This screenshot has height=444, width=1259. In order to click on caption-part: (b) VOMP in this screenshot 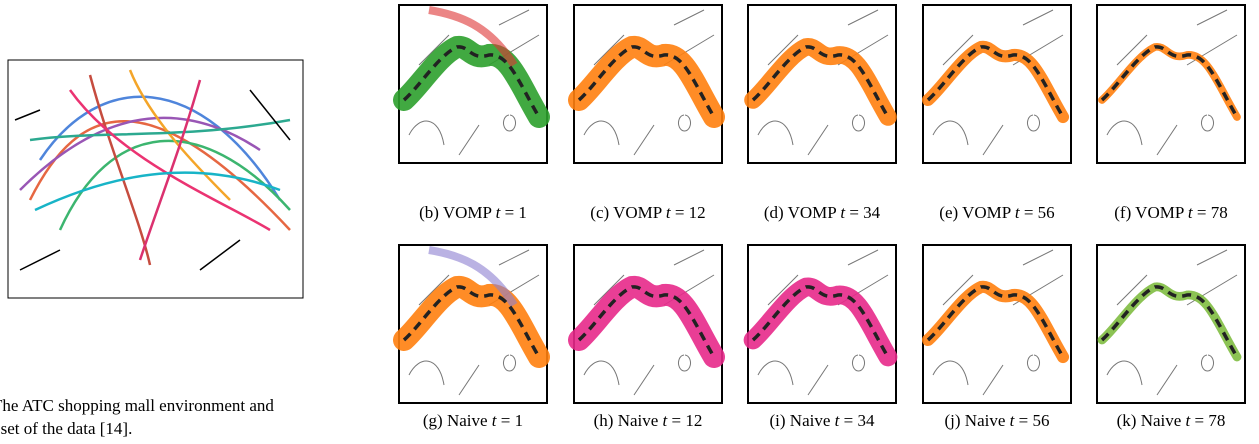, I will do `click(457, 212)`.